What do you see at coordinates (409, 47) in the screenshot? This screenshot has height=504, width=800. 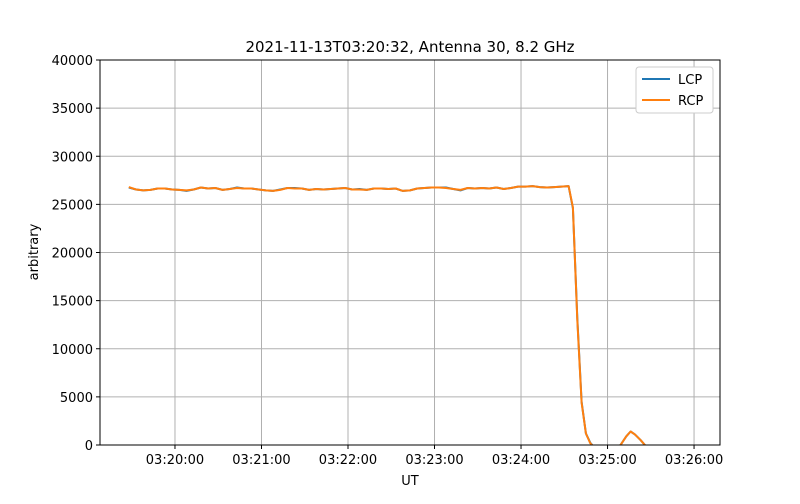 I see `chart-title: 2021-11-13T03:20:32, Antenna 30, 8.2 GHz` at bounding box center [409, 47].